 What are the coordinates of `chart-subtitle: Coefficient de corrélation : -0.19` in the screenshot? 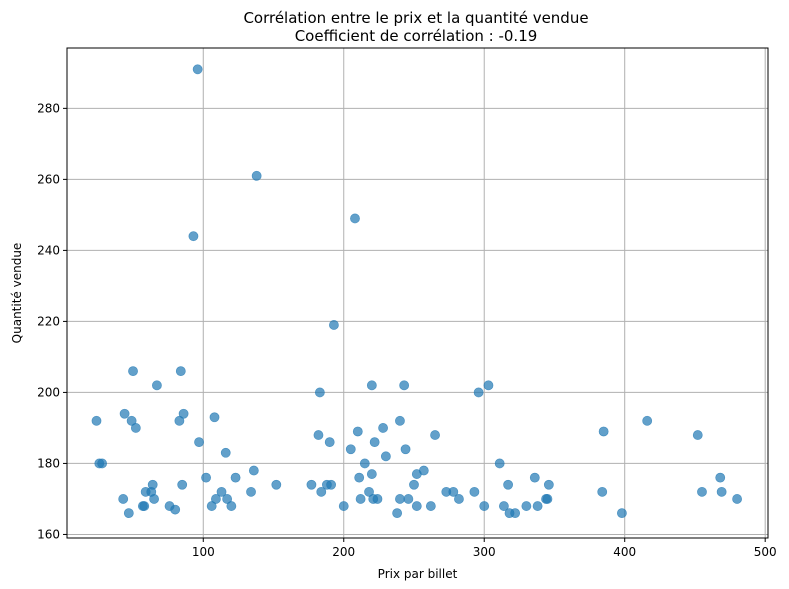 It's located at (416, 36).